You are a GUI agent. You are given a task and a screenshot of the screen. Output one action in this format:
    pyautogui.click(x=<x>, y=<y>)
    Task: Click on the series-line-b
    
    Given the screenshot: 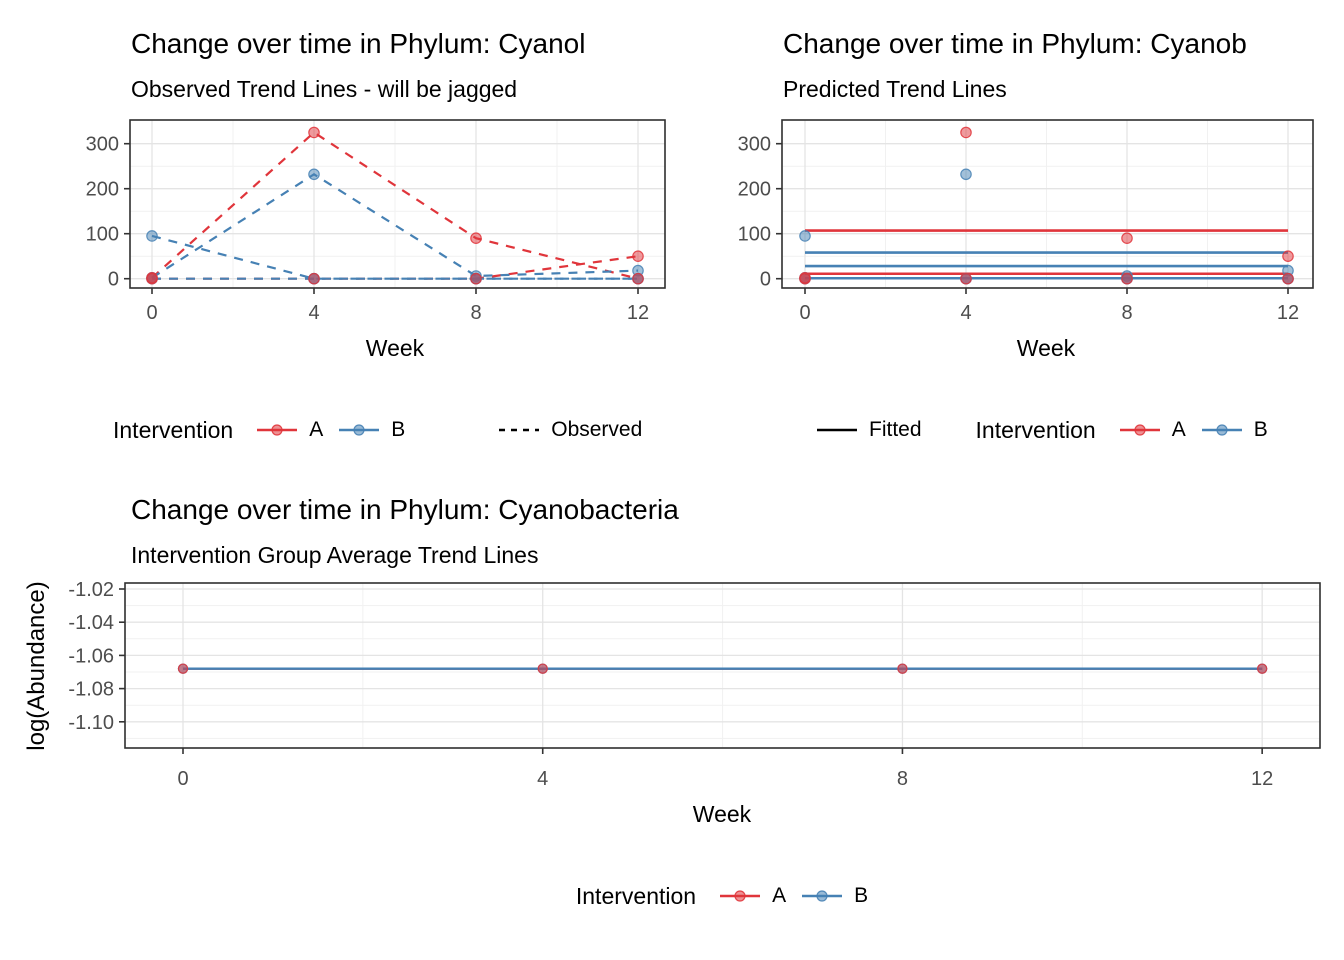 What is the action you would take?
    pyautogui.click(x=395, y=225)
    